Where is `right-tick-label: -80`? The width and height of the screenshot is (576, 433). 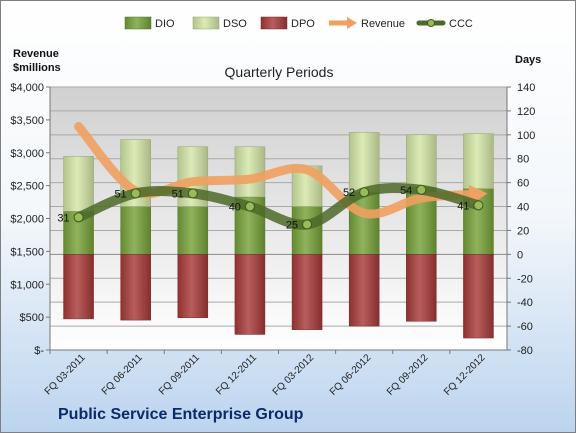
right-tick-label: -80 is located at coordinates (525, 351).